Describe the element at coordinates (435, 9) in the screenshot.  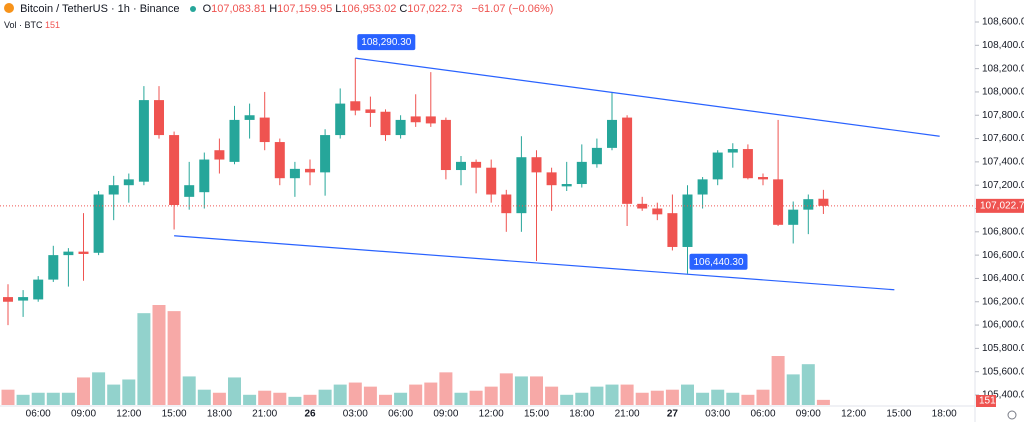
I see `ohlc-value: 107,022.73` at that location.